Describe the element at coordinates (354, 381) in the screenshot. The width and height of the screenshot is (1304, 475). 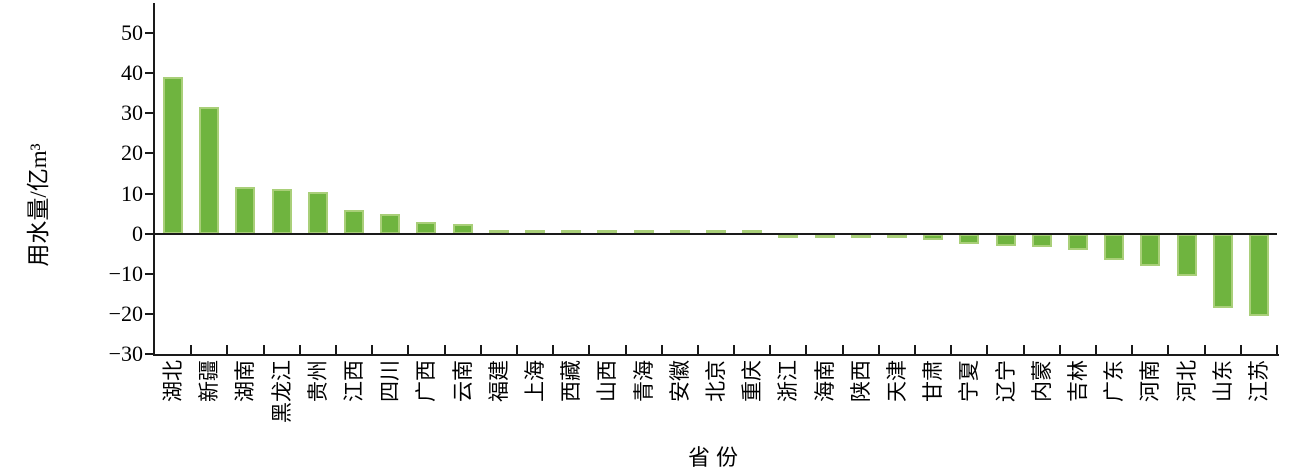
I see `x-category-label: 江西` at that location.